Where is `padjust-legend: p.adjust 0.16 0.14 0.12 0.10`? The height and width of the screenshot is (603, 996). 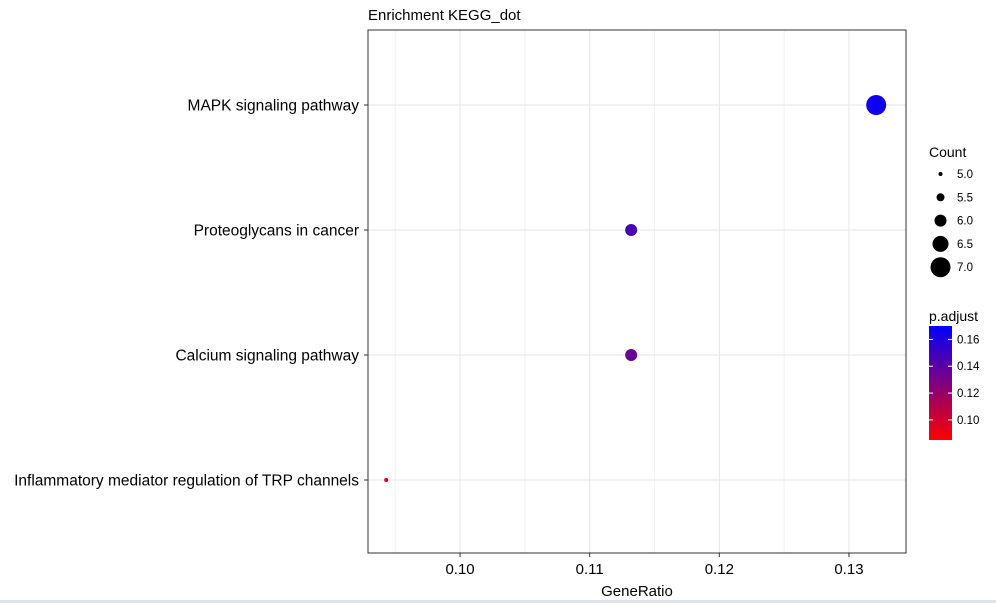 padjust-legend: p.adjust 0.16 0.14 0.12 0.10 is located at coordinates (954, 374).